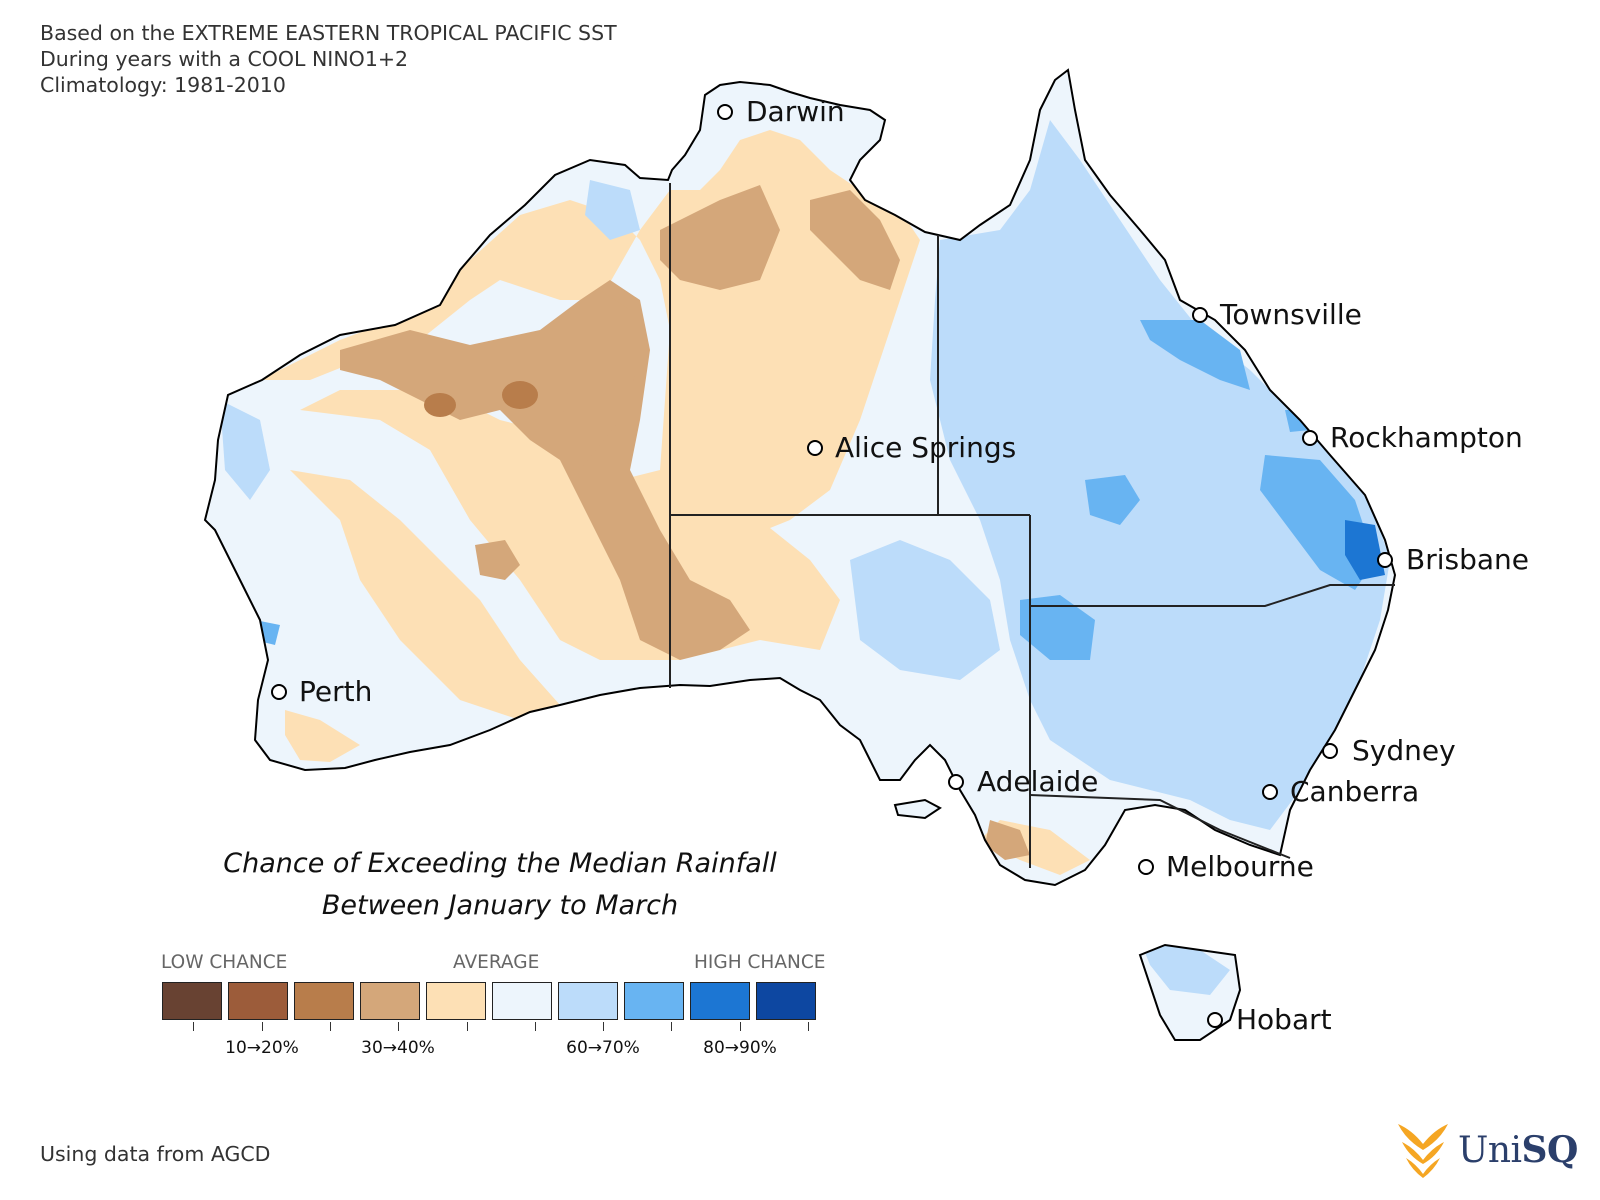 Image resolution: width=1600 pixels, height=1200 pixels. Describe the element at coordinates (262, 1048) in the screenshot. I see `legend-tick-label: 10→20%` at that location.